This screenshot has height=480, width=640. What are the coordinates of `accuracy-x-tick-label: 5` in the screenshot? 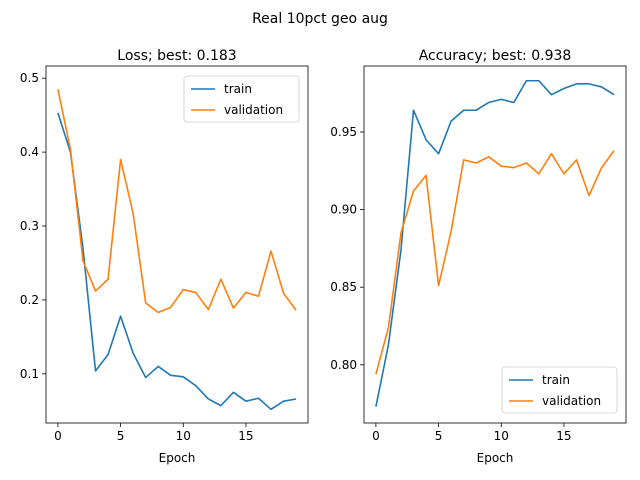 It's located at (439, 436).